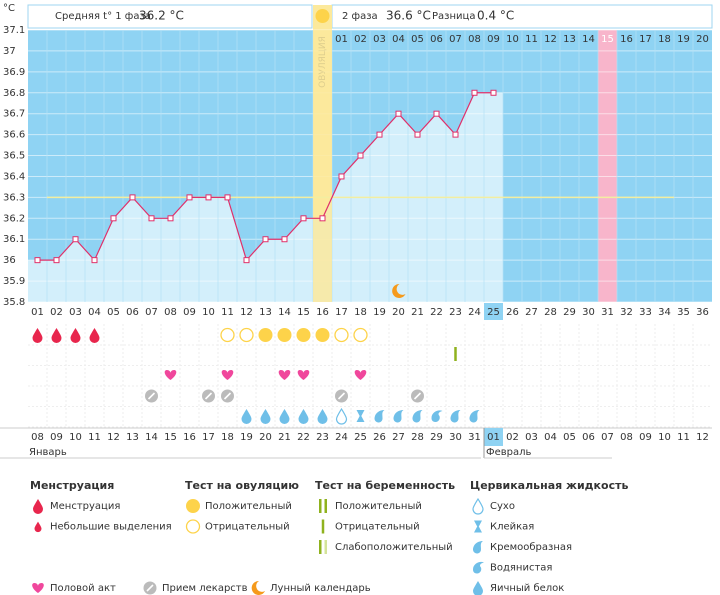  Describe the element at coordinates (379, 312) in the screenshot. I see `x-tick-label: 19` at that location.